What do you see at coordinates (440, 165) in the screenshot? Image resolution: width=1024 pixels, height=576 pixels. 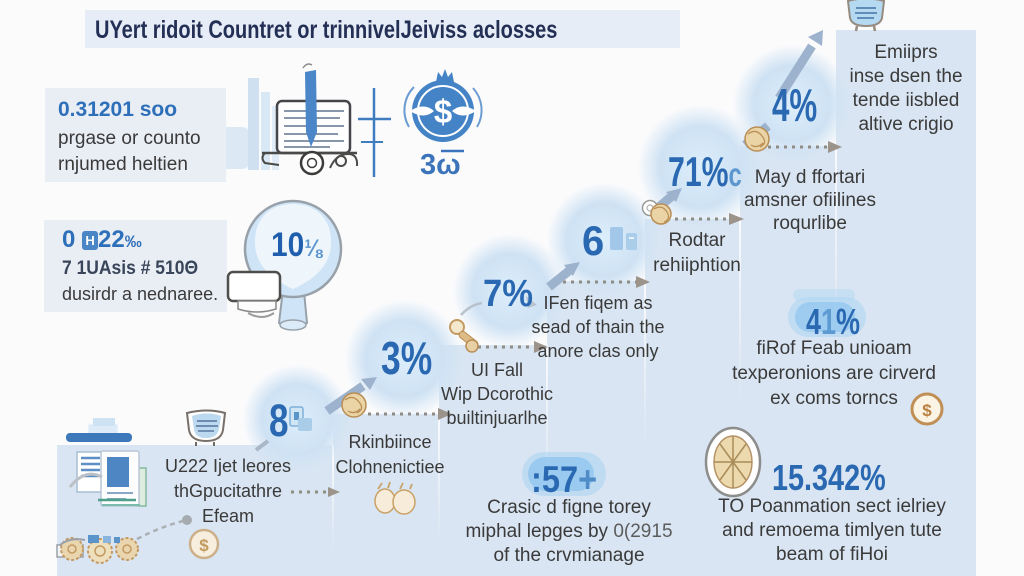 I see `svg-text: 3ω` at bounding box center [440, 165].